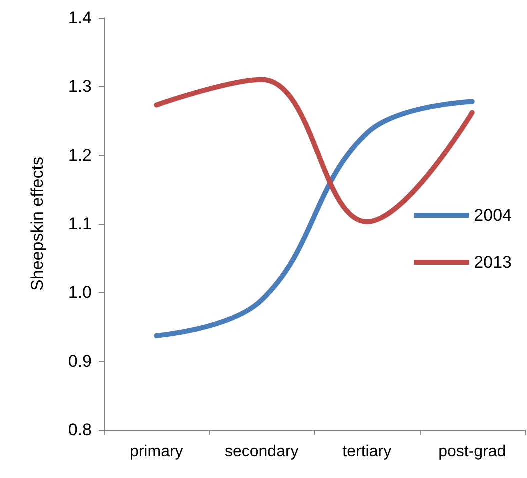 This screenshot has height=478, width=527. Describe the element at coordinates (472, 452) in the screenshot. I see `x-tick-label: post-grad` at that location.